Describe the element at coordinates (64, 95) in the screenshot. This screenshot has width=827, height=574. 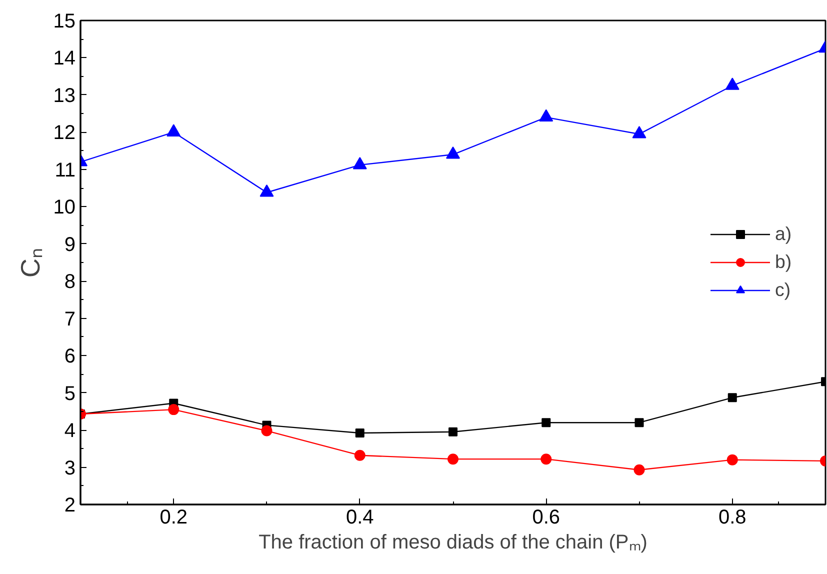
I see `y-tick-label: 13` at that location.